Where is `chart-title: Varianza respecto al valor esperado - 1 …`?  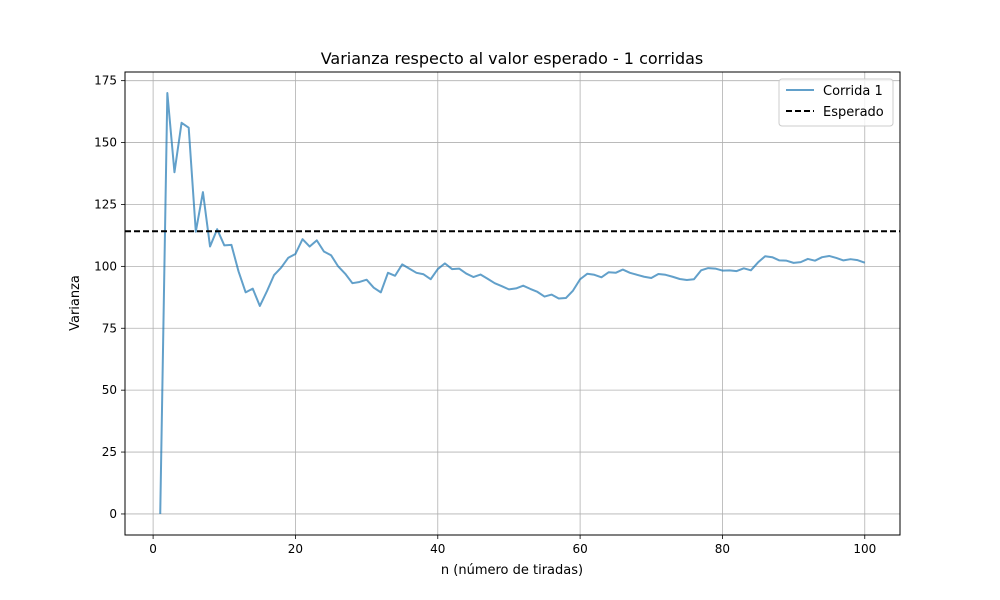 chart-title: Varianza respecto al valor esperado - 1 … is located at coordinates (512, 58).